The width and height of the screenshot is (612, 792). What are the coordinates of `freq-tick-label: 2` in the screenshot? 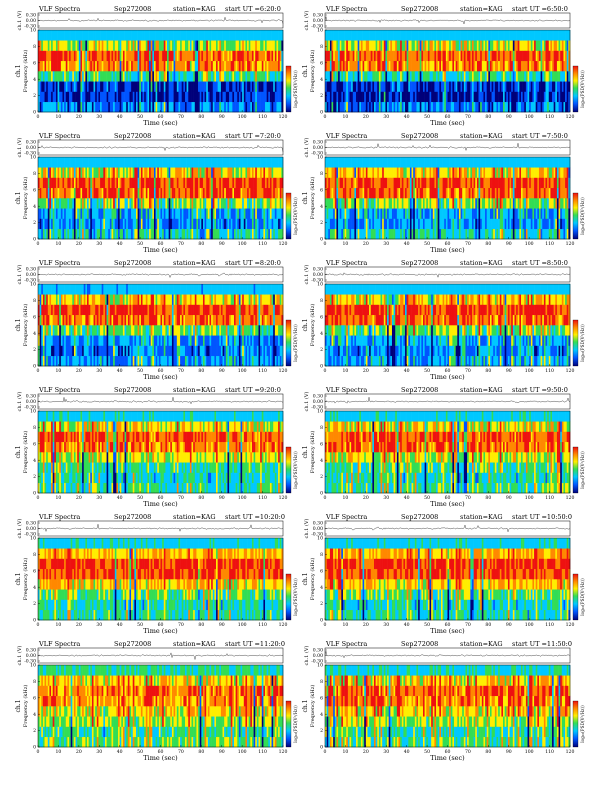 It's located at (34, 96).